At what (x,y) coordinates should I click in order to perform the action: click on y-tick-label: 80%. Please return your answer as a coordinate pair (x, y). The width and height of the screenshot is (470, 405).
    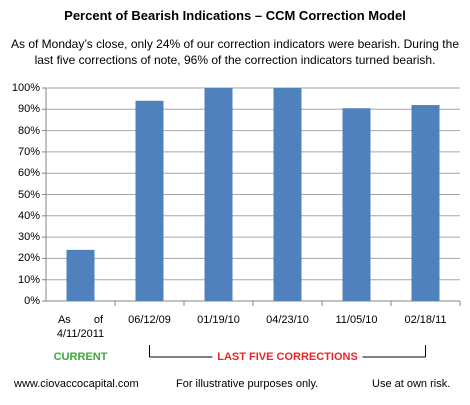
    Looking at the image, I should click on (28, 130).